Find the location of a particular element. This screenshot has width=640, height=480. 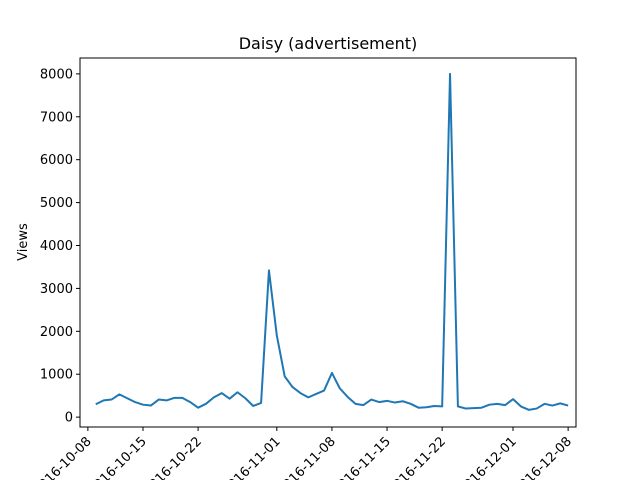

y-tick-label: 1000 is located at coordinates (56, 375).